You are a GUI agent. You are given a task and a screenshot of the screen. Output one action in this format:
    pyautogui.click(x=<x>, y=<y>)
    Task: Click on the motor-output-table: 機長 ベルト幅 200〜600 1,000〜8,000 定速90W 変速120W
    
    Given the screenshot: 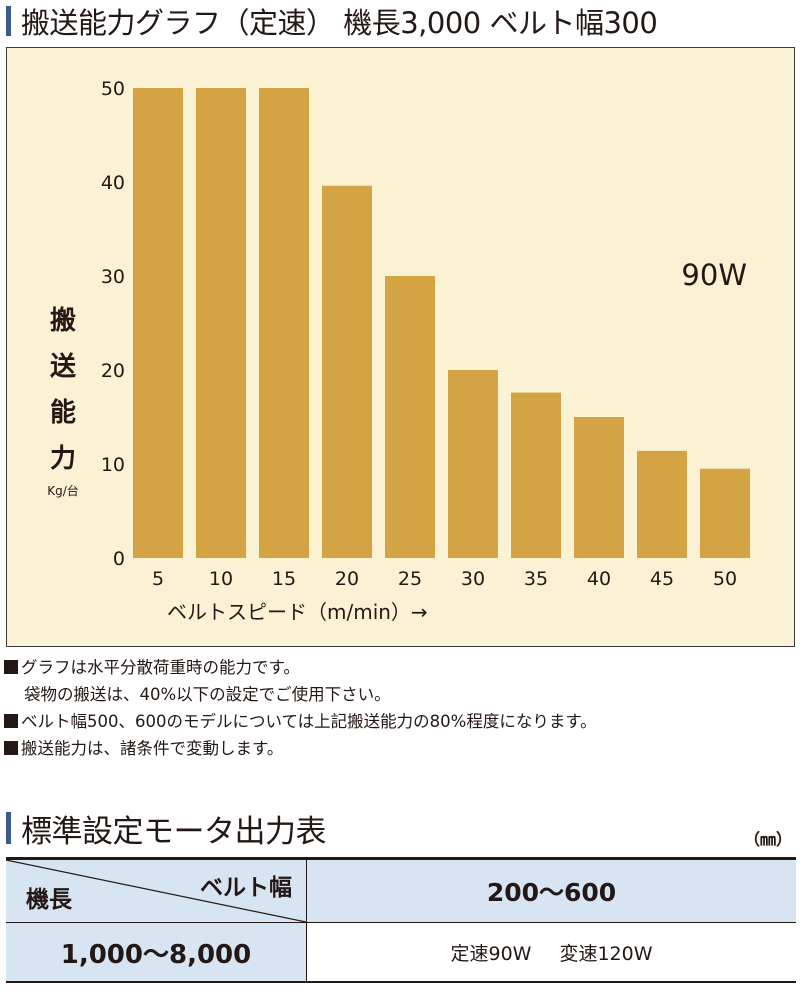 What is the action you would take?
    pyautogui.click(x=401, y=920)
    